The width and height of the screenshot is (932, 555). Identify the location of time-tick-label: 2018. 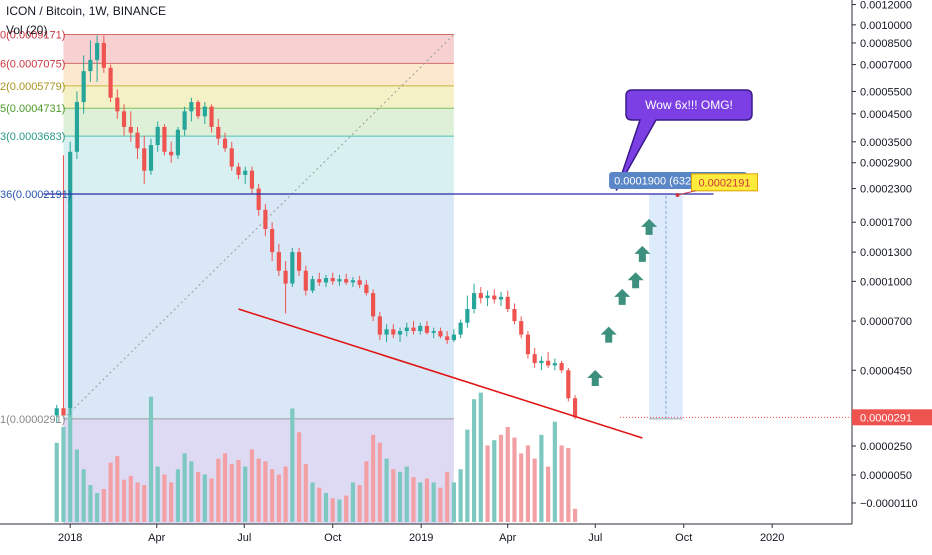
(70, 538).